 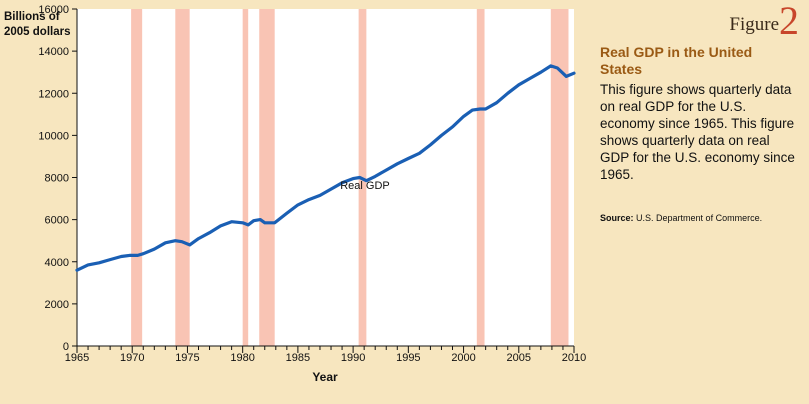 I want to click on figure-number: 2, so click(x=789, y=21).